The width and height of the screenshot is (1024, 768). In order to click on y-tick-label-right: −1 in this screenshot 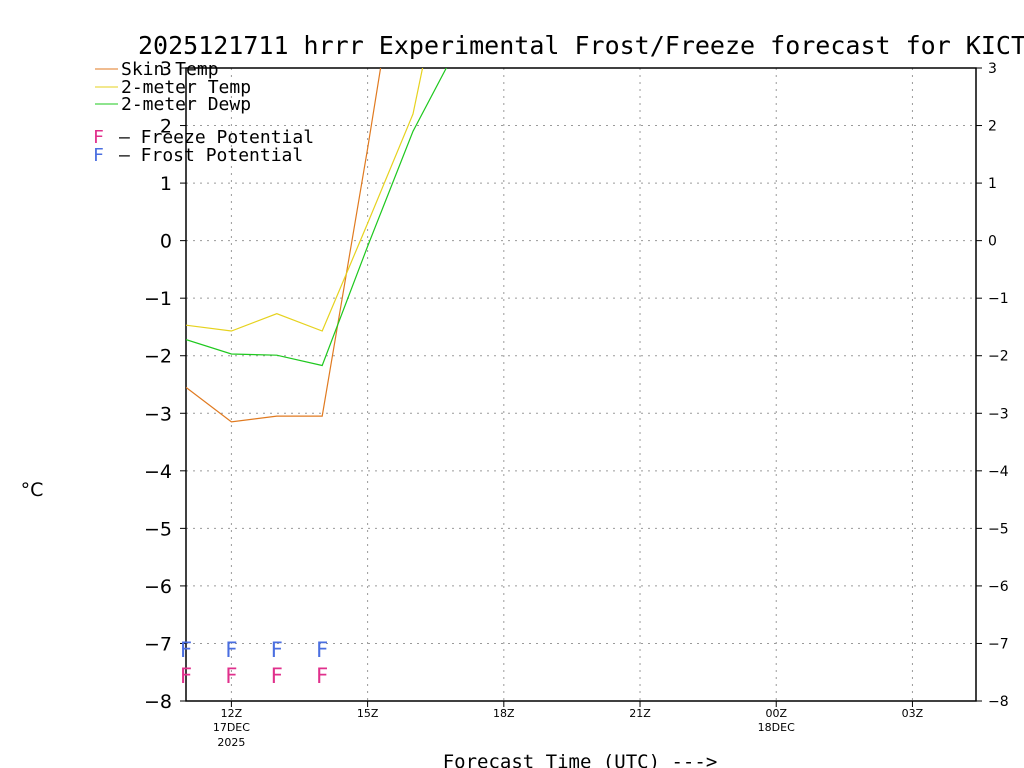, I will do `click(998, 299)`.